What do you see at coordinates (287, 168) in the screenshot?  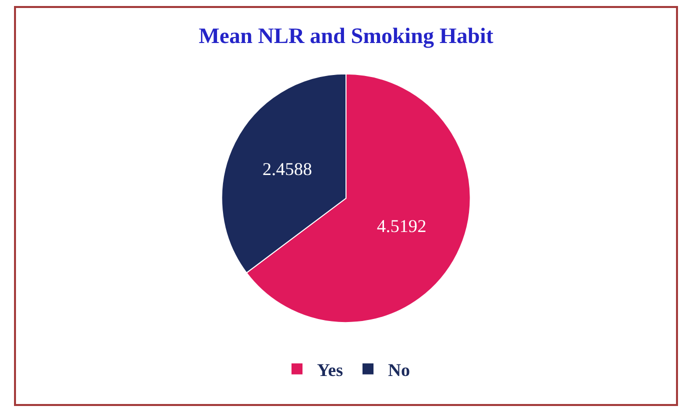 I see `data-label: 2.4588` at bounding box center [287, 168].